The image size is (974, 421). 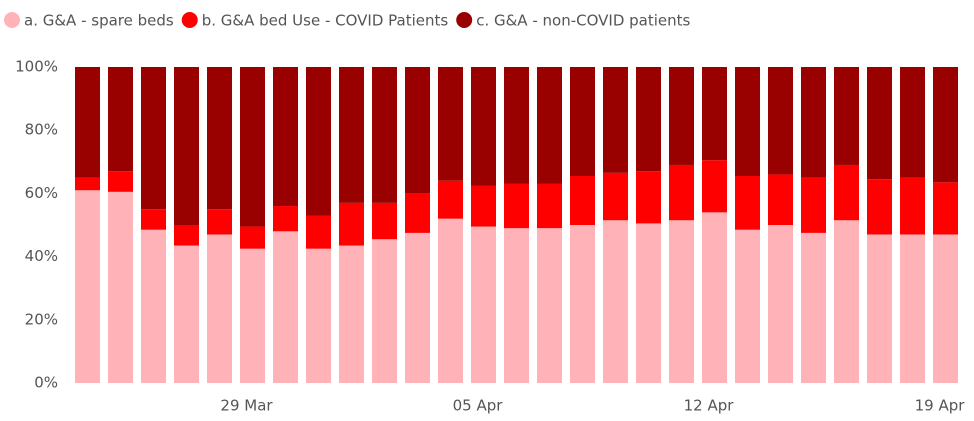 I want to click on y-tick-label: 20%, so click(x=41, y=319).